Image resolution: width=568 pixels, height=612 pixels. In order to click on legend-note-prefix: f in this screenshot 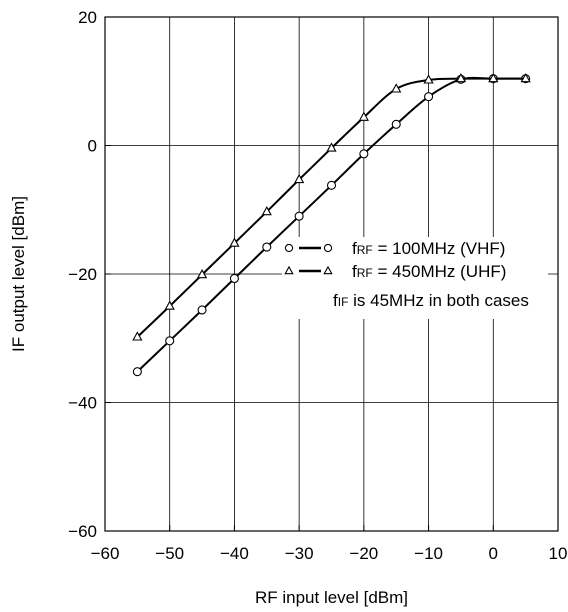, I will do `click(335, 300)`.